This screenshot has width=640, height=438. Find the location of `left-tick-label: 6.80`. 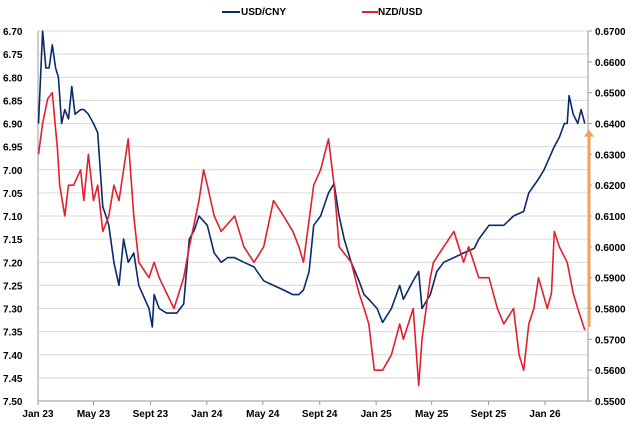

left-tick-label: 6.80 is located at coordinates (13, 78).